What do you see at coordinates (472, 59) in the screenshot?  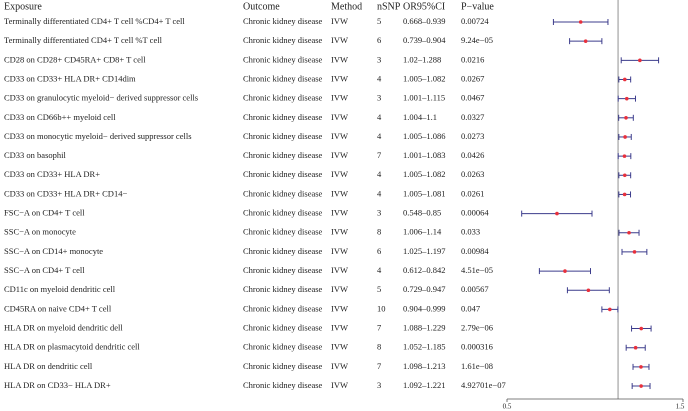 I see `p-value: 0.0216` at bounding box center [472, 59].